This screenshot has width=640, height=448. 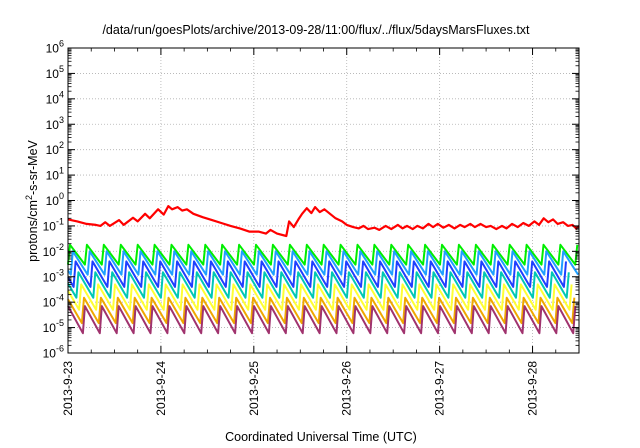 I want to click on x-tick-label: 2013-9-25, so click(x=254, y=388).